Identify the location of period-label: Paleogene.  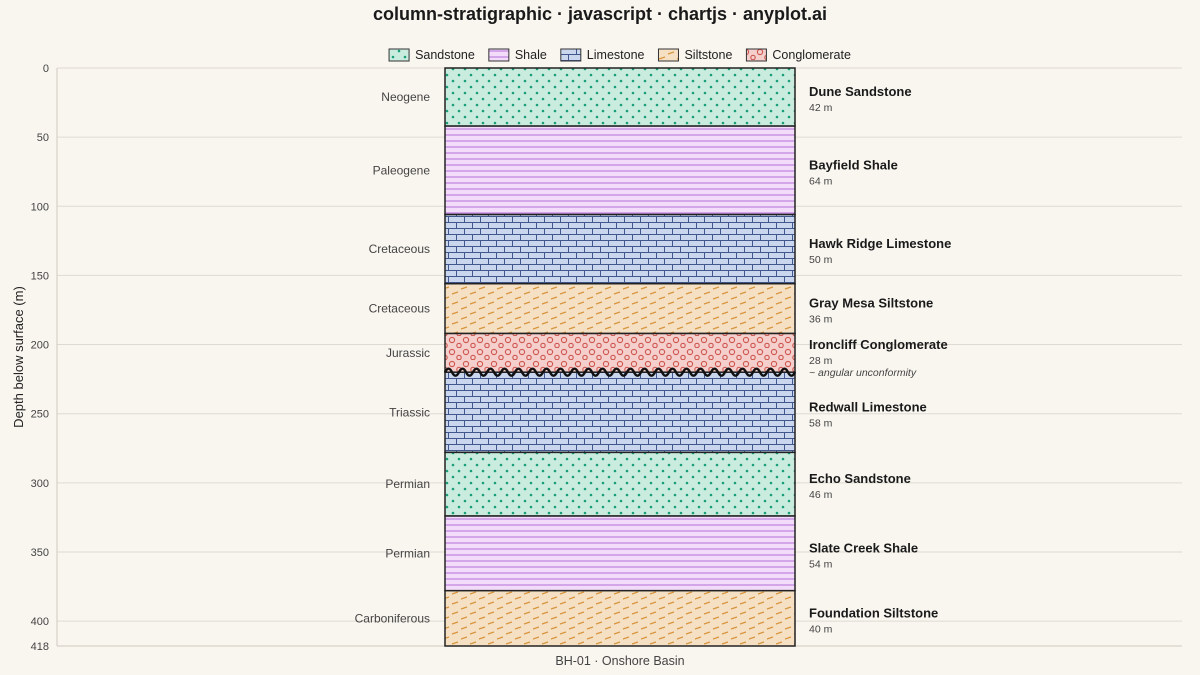
(402, 170).